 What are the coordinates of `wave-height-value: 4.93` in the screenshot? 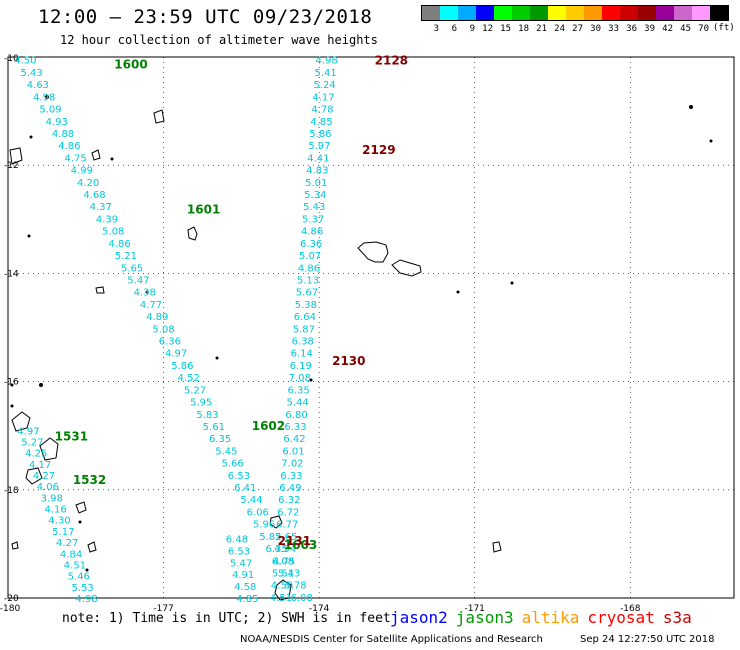 It's located at (57, 122).